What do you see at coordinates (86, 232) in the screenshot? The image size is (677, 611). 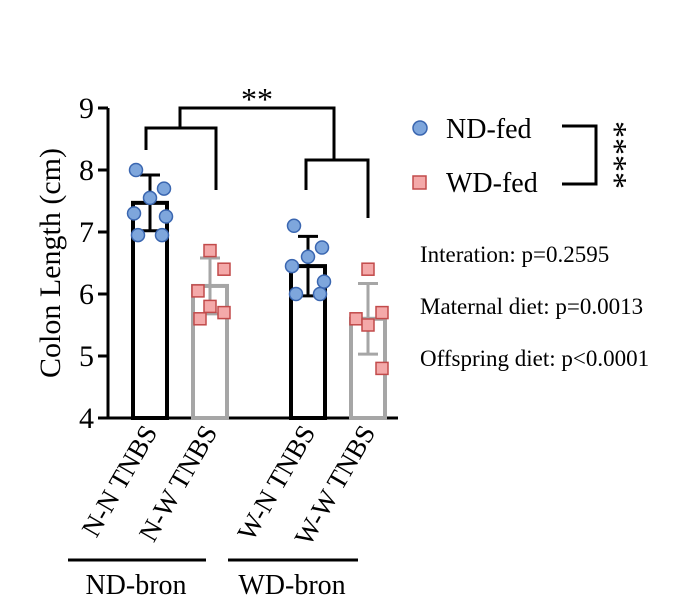 I see `y-tick-label: 7` at bounding box center [86, 232].